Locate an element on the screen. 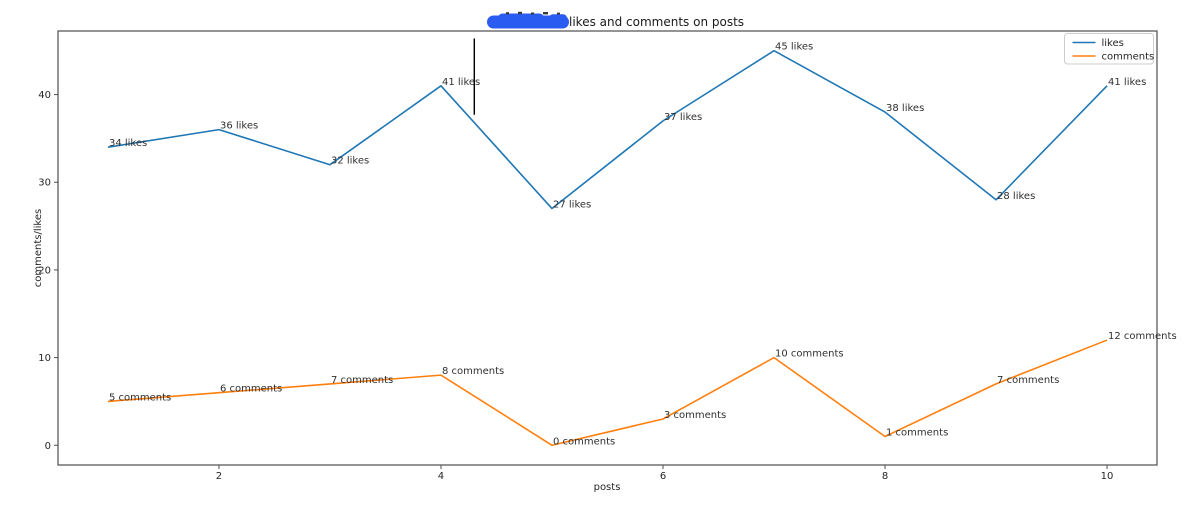 The width and height of the screenshot is (1200, 513). y-tick-label: 40 is located at coordinates (44, 95).